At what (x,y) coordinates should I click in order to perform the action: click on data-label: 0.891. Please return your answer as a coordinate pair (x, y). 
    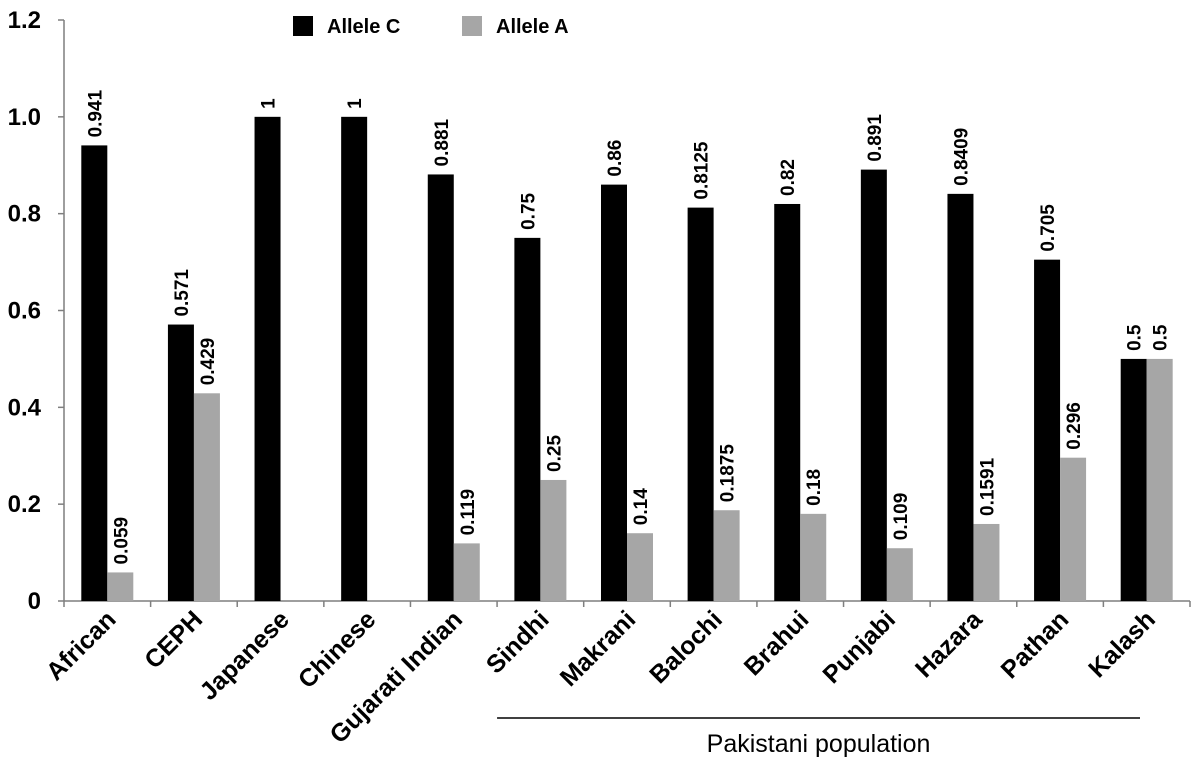
    Looking at the image, I should click on (875, 138).